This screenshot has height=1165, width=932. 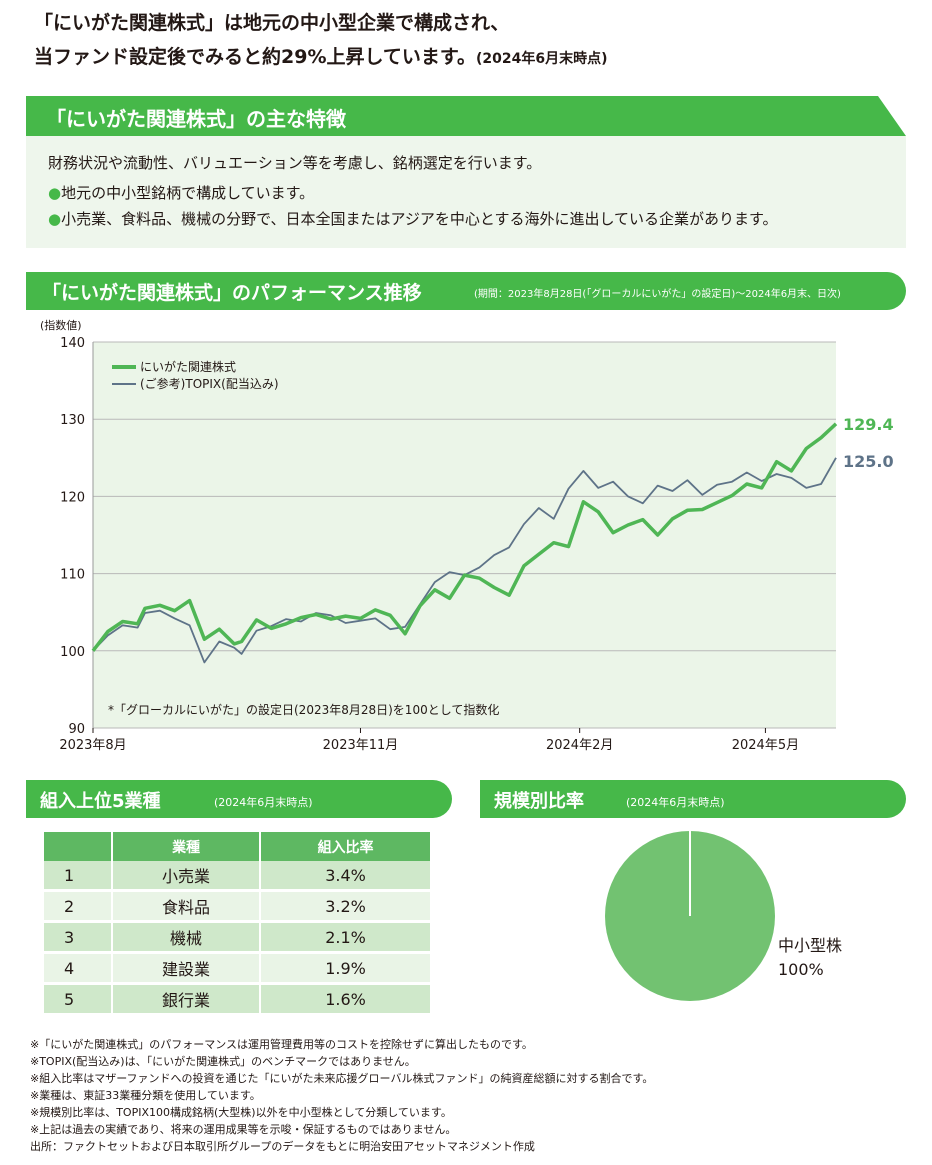 What do you see at coordinates (187, 968) in the screenshot?
I see `industry-cell: 建設業` at bounding box center [187, 968].